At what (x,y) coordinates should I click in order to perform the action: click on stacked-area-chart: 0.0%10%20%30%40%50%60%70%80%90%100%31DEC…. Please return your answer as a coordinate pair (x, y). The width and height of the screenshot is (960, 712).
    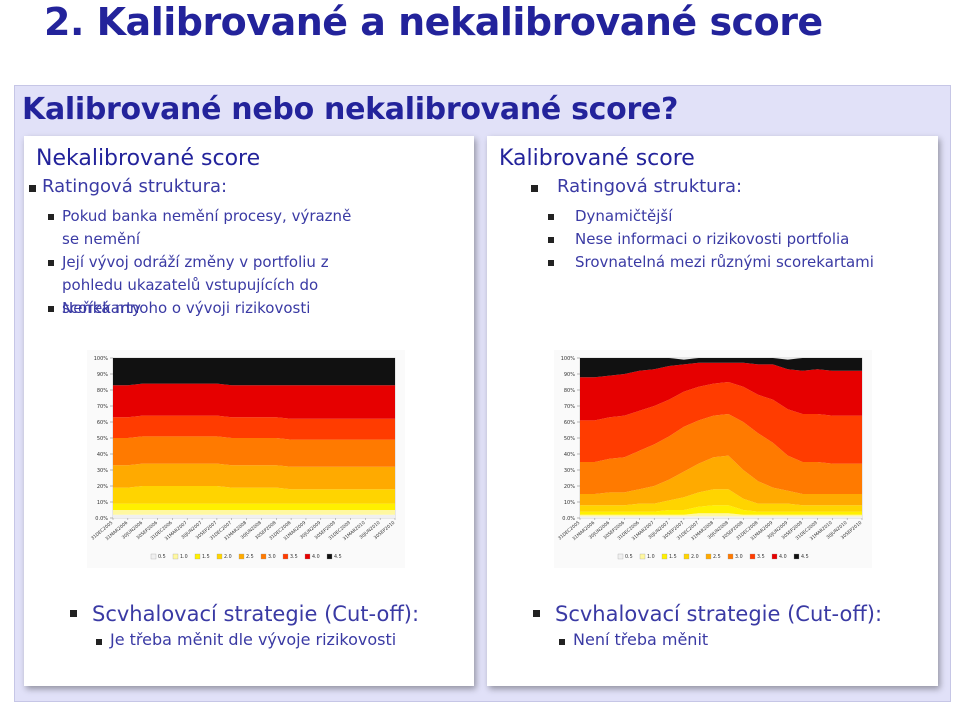
    Looking at the image, I should click on (243, 458).